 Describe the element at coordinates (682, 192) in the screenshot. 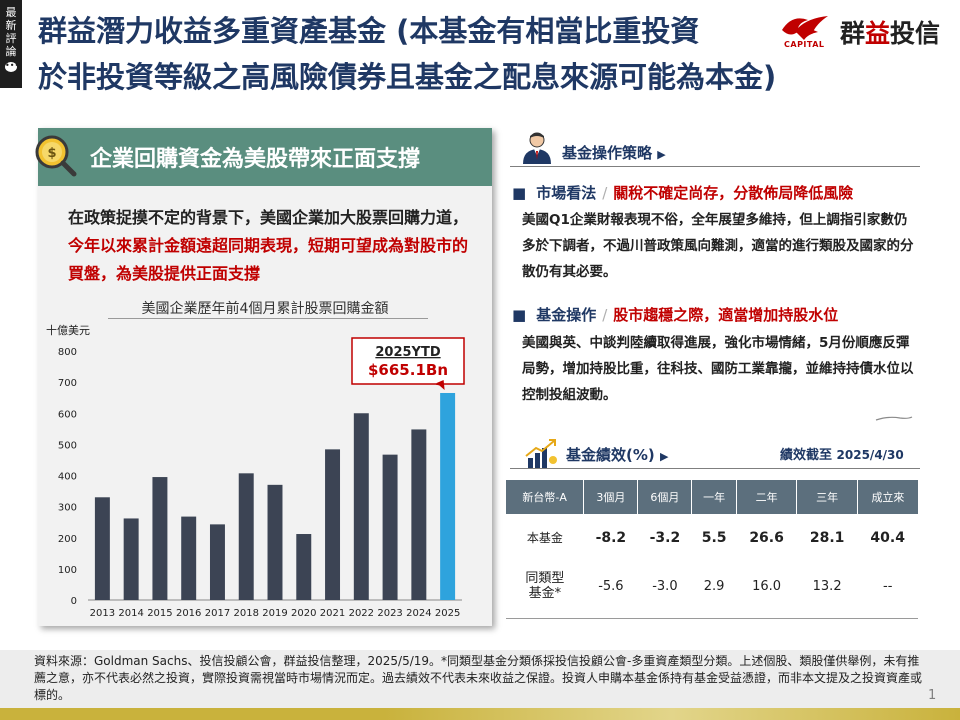

I see `market-view-heading: ■ 市場看法 / 關稅不確定尚存，分散佈局降低風險` at that location.